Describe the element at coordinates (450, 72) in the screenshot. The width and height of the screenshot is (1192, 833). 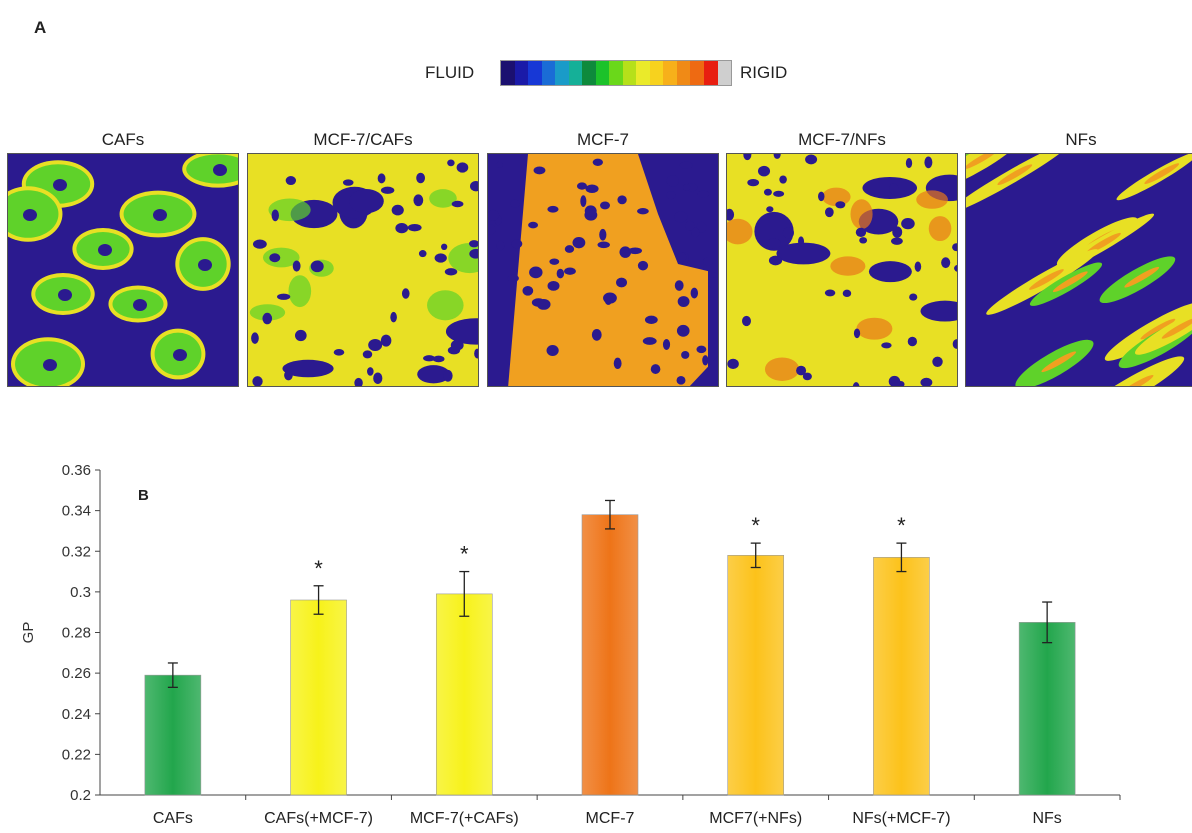
I see `scale-left-label: FLUID` at that location.